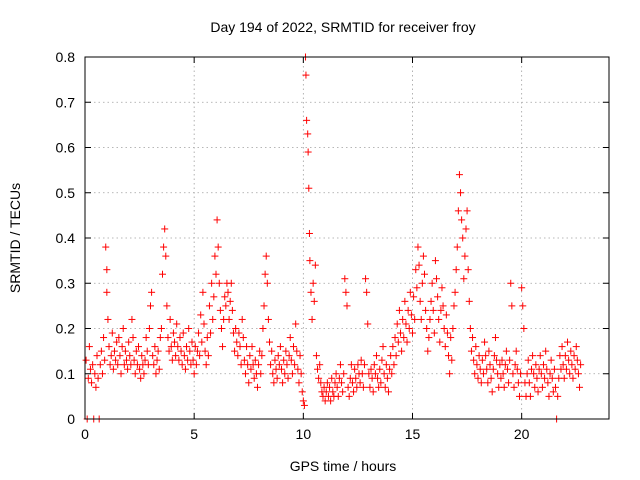  Describe the element at coordinates (15, 238) in the screenshot. I see `y-axis-label: SRMTID / TECUs` at that location.